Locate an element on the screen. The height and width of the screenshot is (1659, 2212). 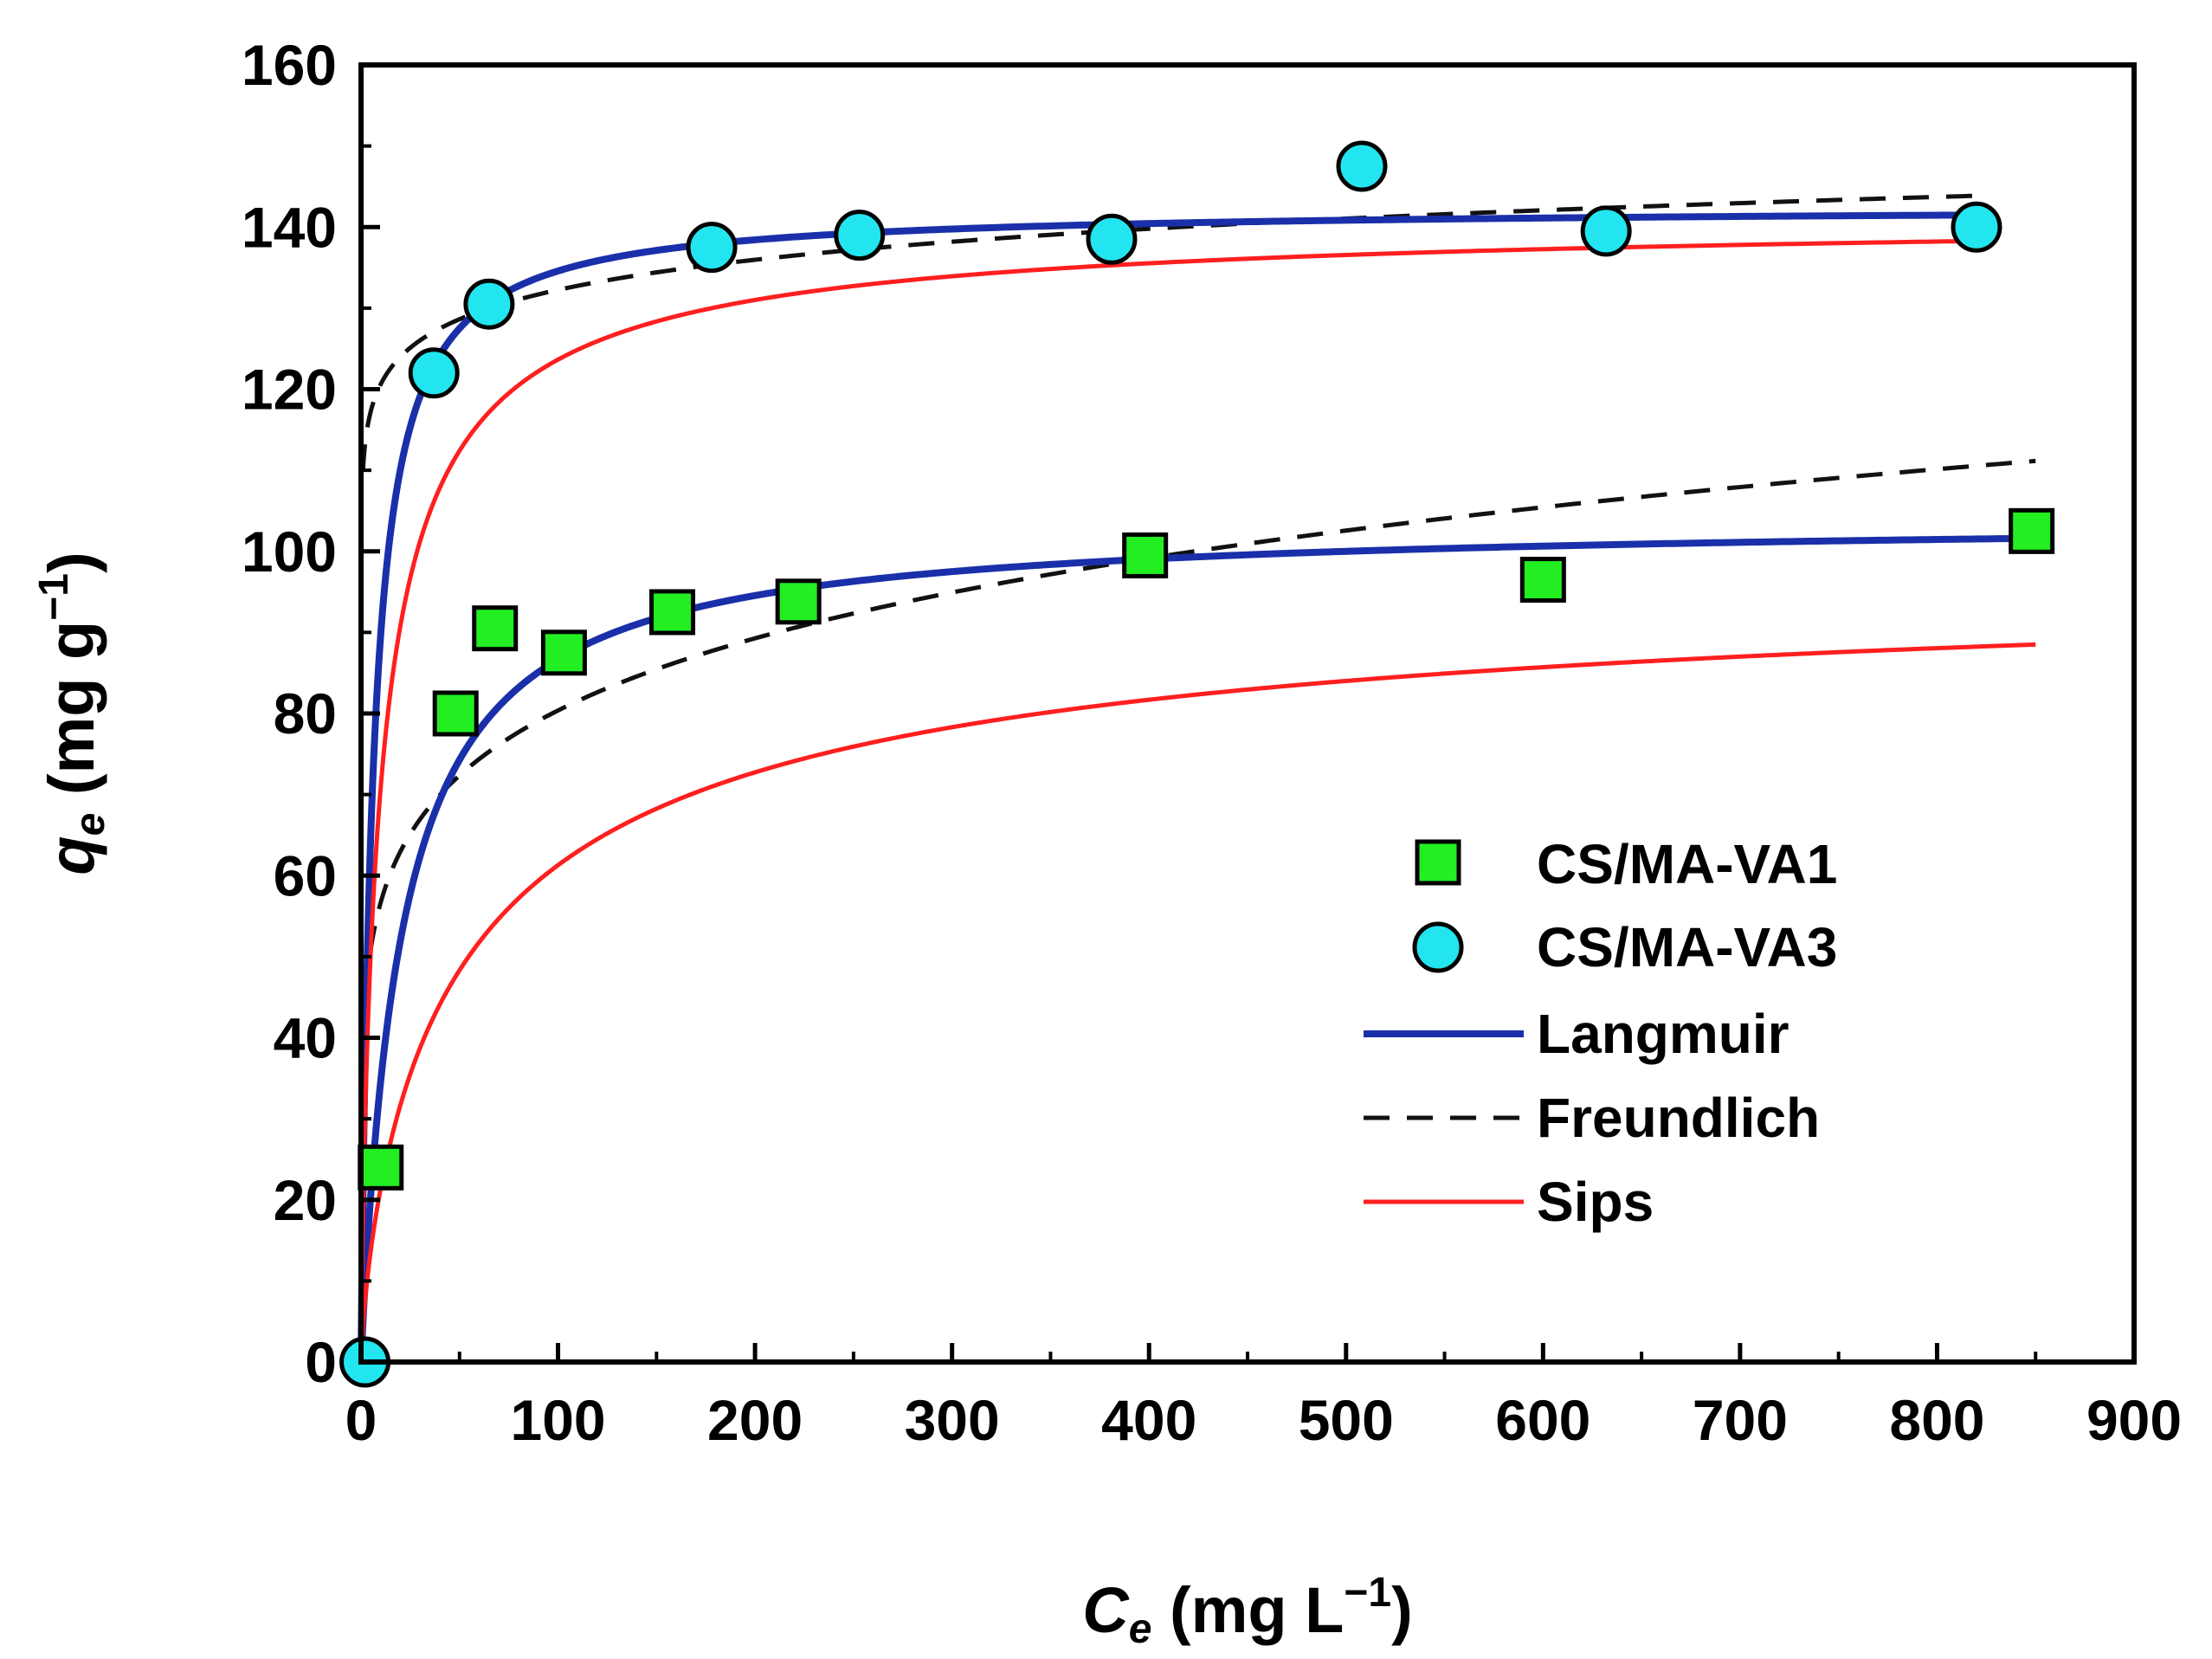
x-tick-label: 800 is located at coordinates (1936, 1420).